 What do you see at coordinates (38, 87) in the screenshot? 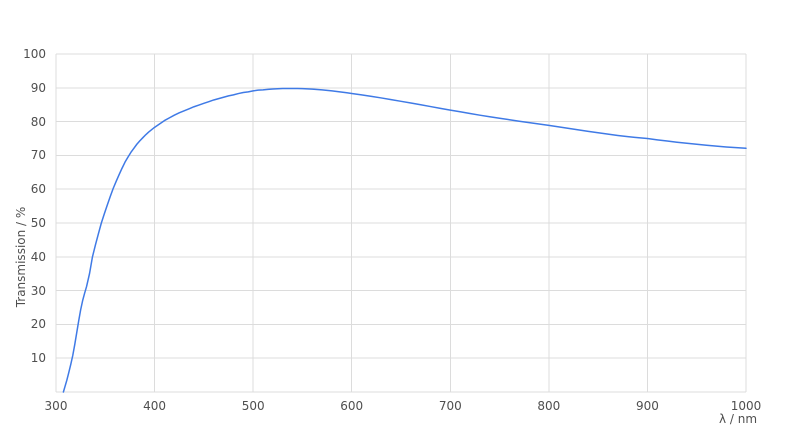
I see `y-tick-label: 90` at bounding box center [38, 87].